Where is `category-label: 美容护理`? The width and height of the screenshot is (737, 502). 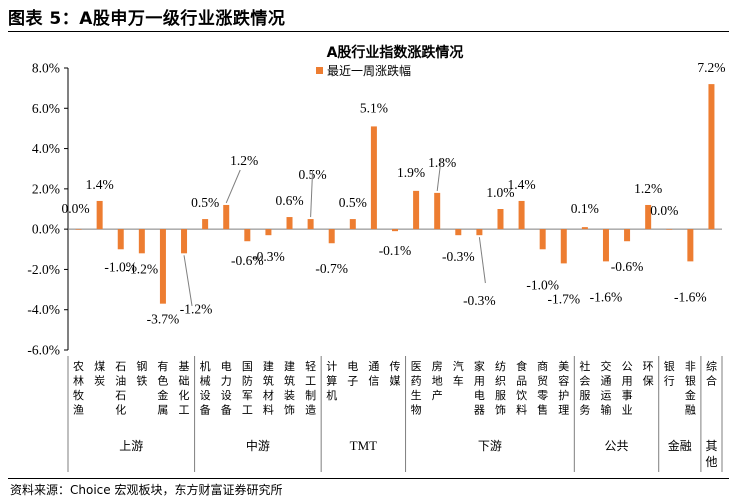
category-label: 美容护理 is located at coordinates (563, 388).